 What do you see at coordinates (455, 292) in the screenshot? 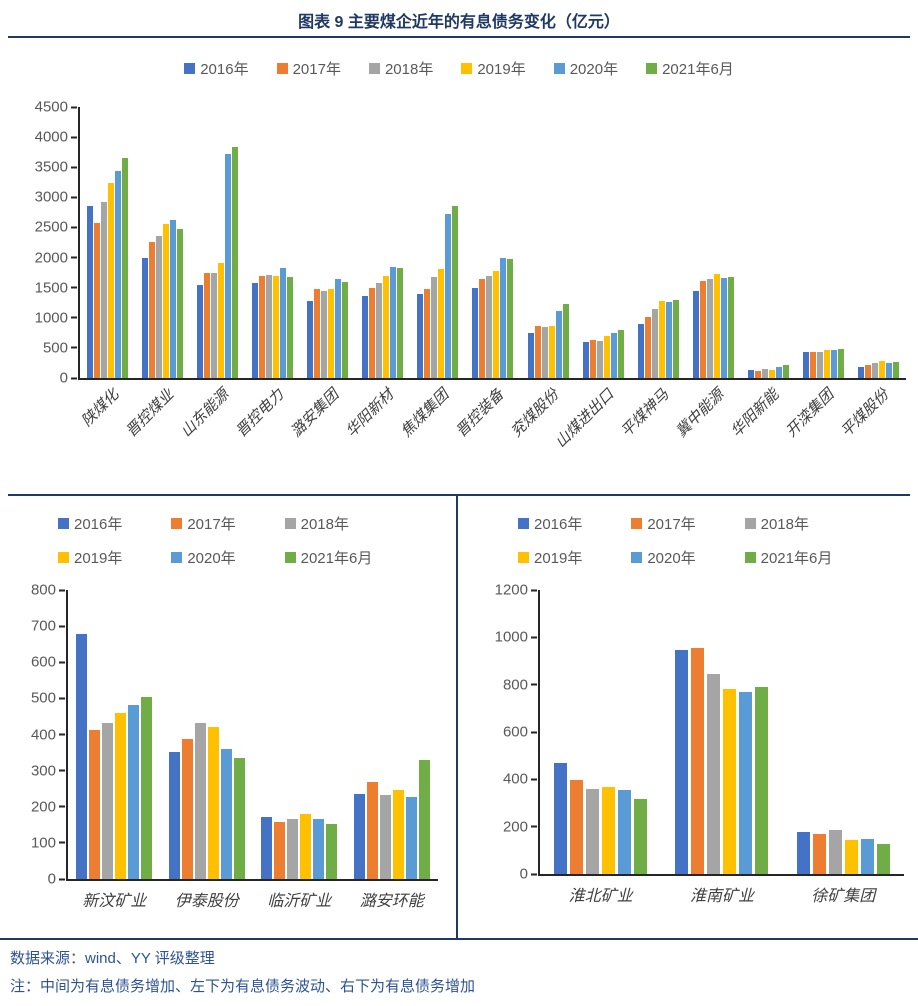
I see `bar-焦煤集团-2021年6月` at bounding box center [455, 292].